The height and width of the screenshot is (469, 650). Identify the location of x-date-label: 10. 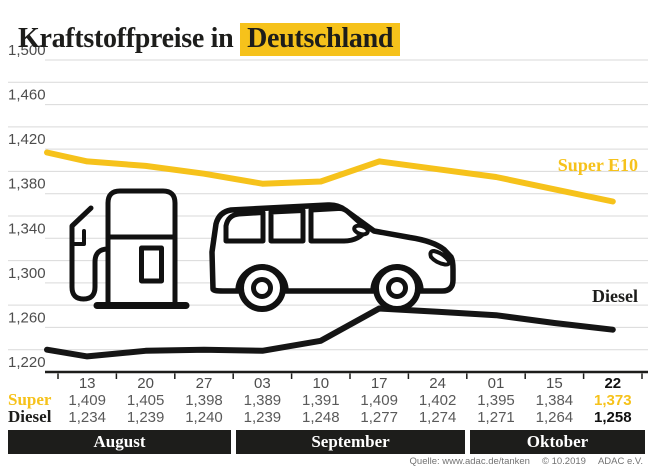
(321, 383).